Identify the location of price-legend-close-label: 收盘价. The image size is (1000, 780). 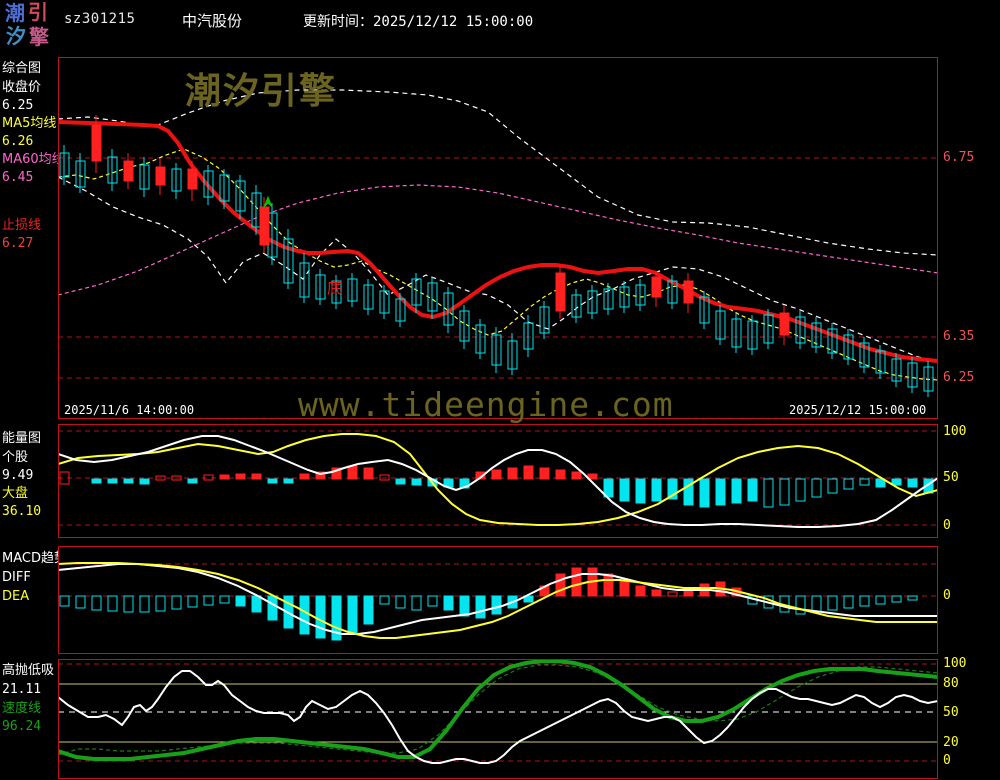
(22, 87).